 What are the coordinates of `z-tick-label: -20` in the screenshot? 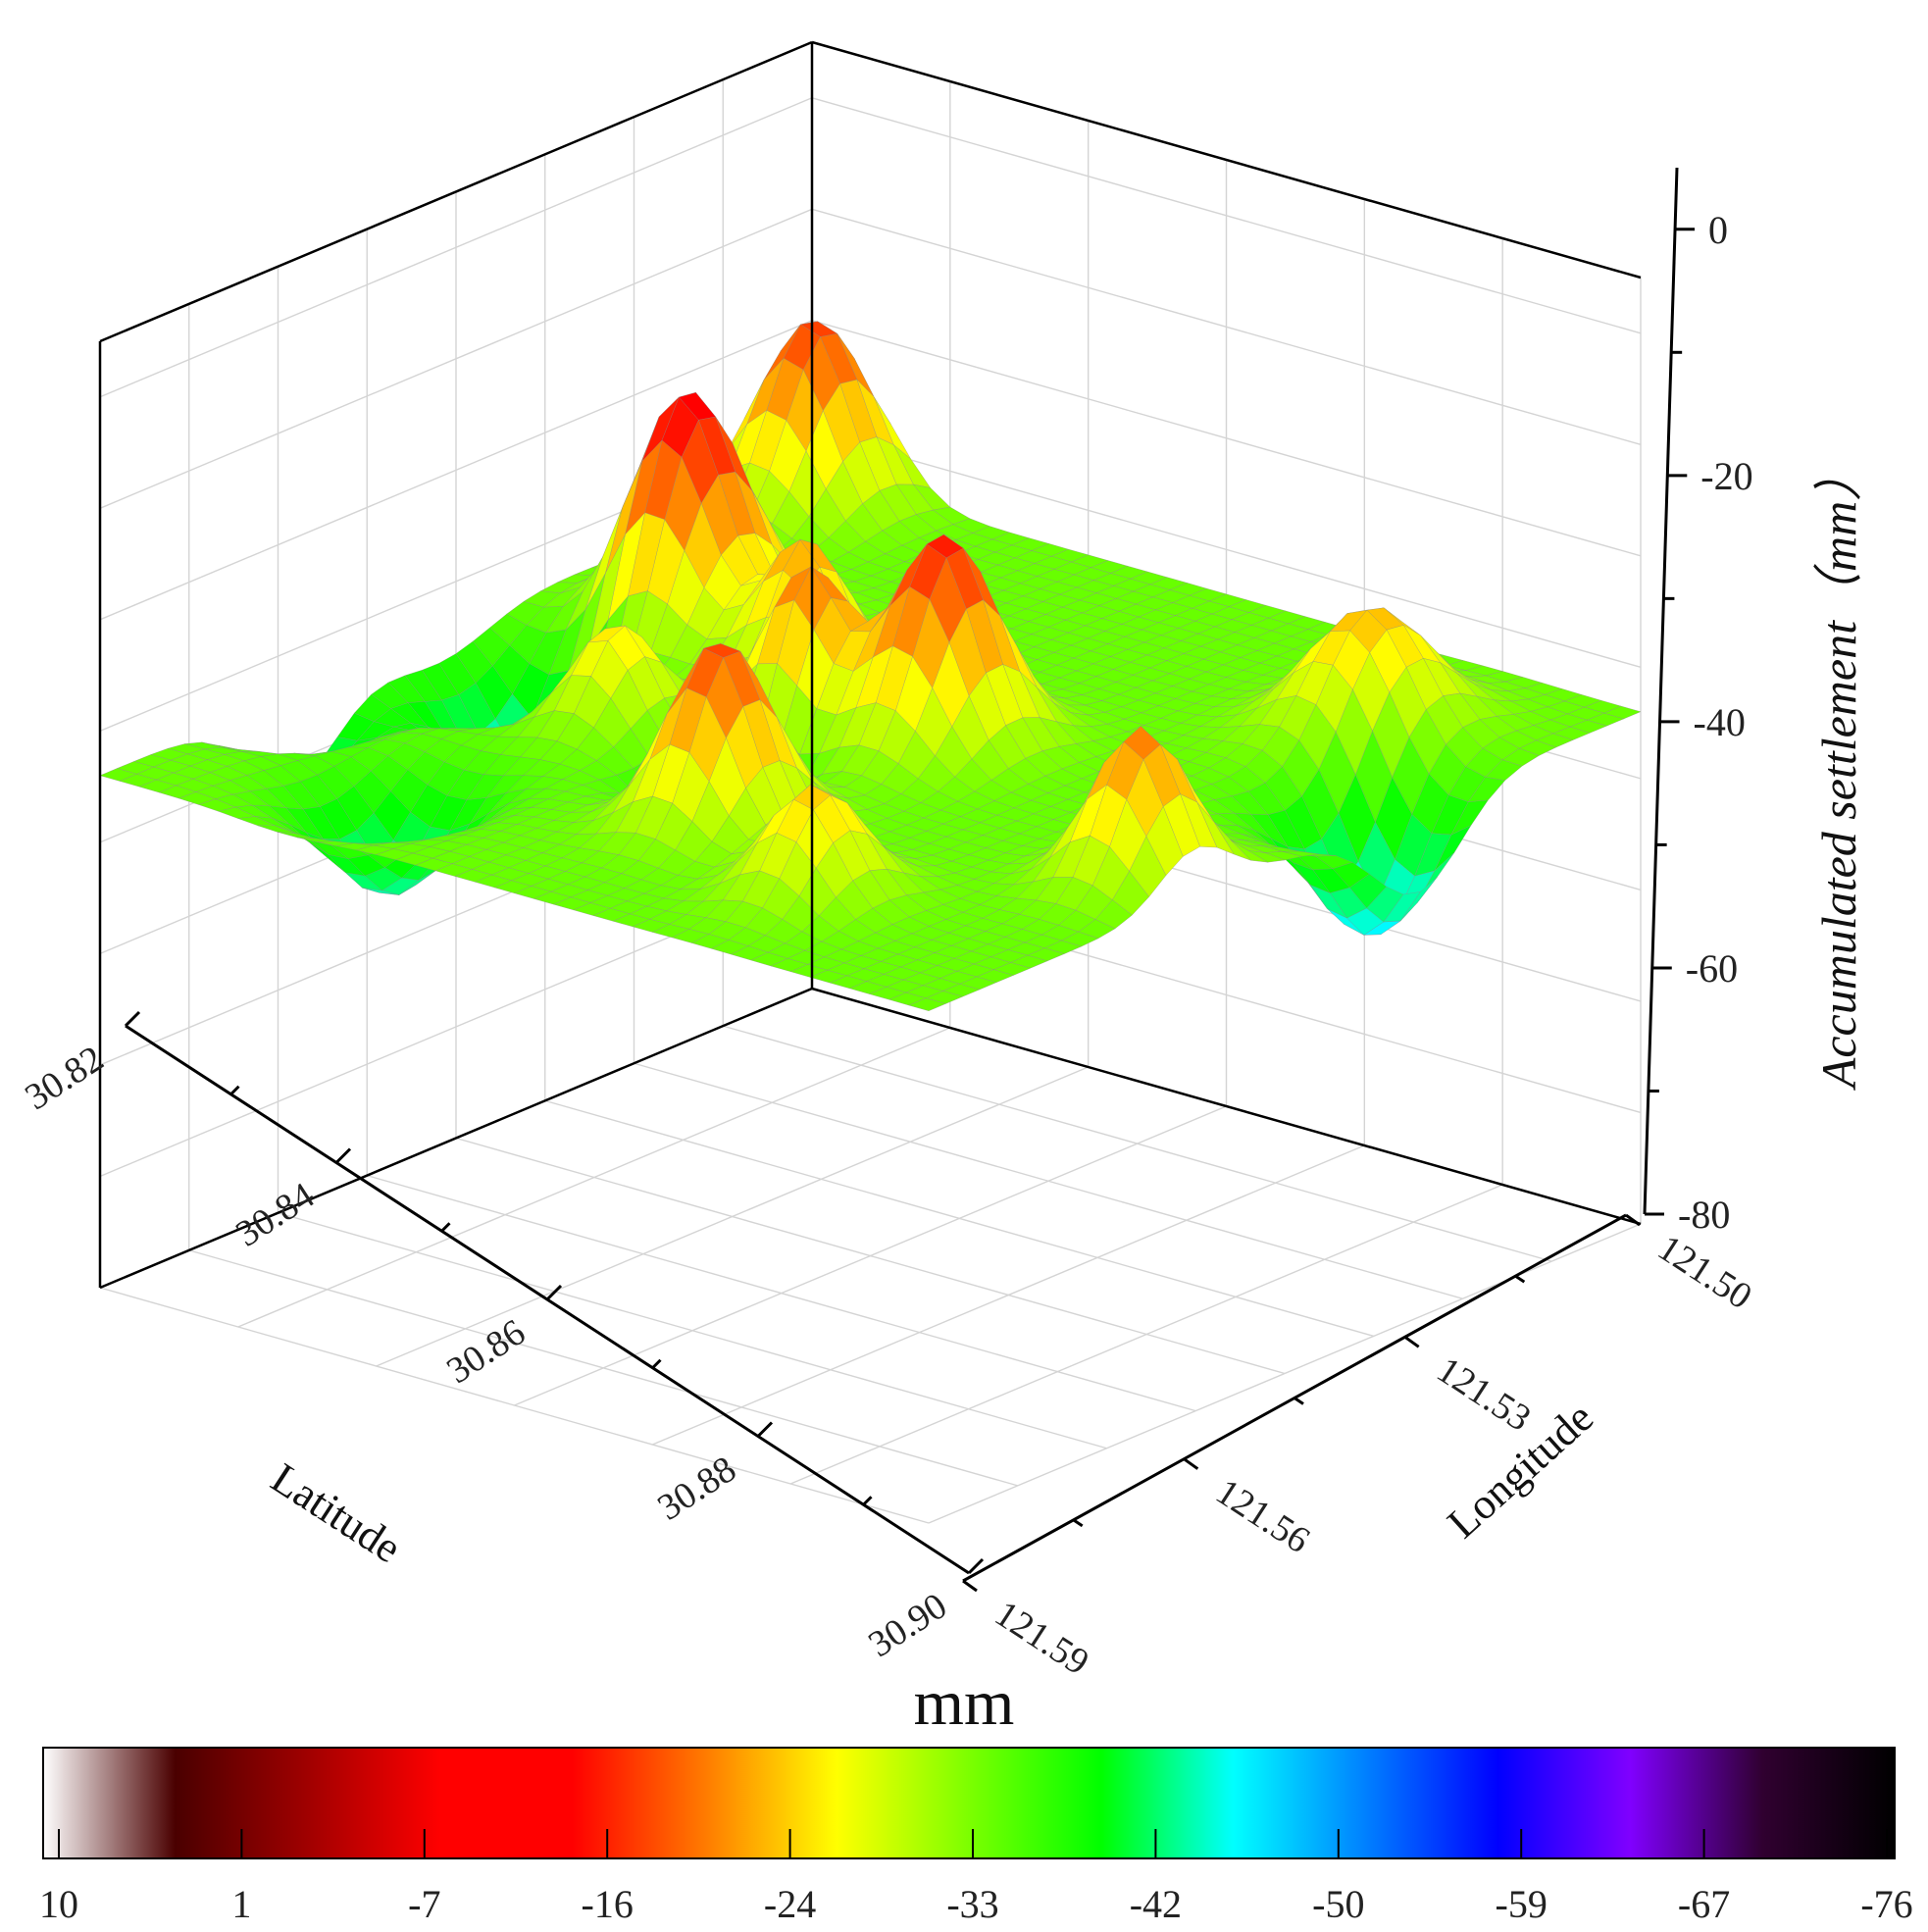 It's located at (1726, 476).